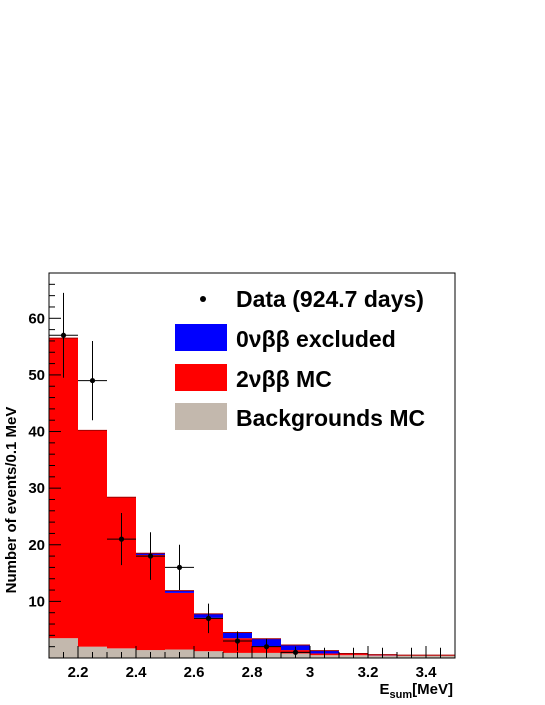  I want to click on legend-backgrounds-swatch, so click(201, 416).